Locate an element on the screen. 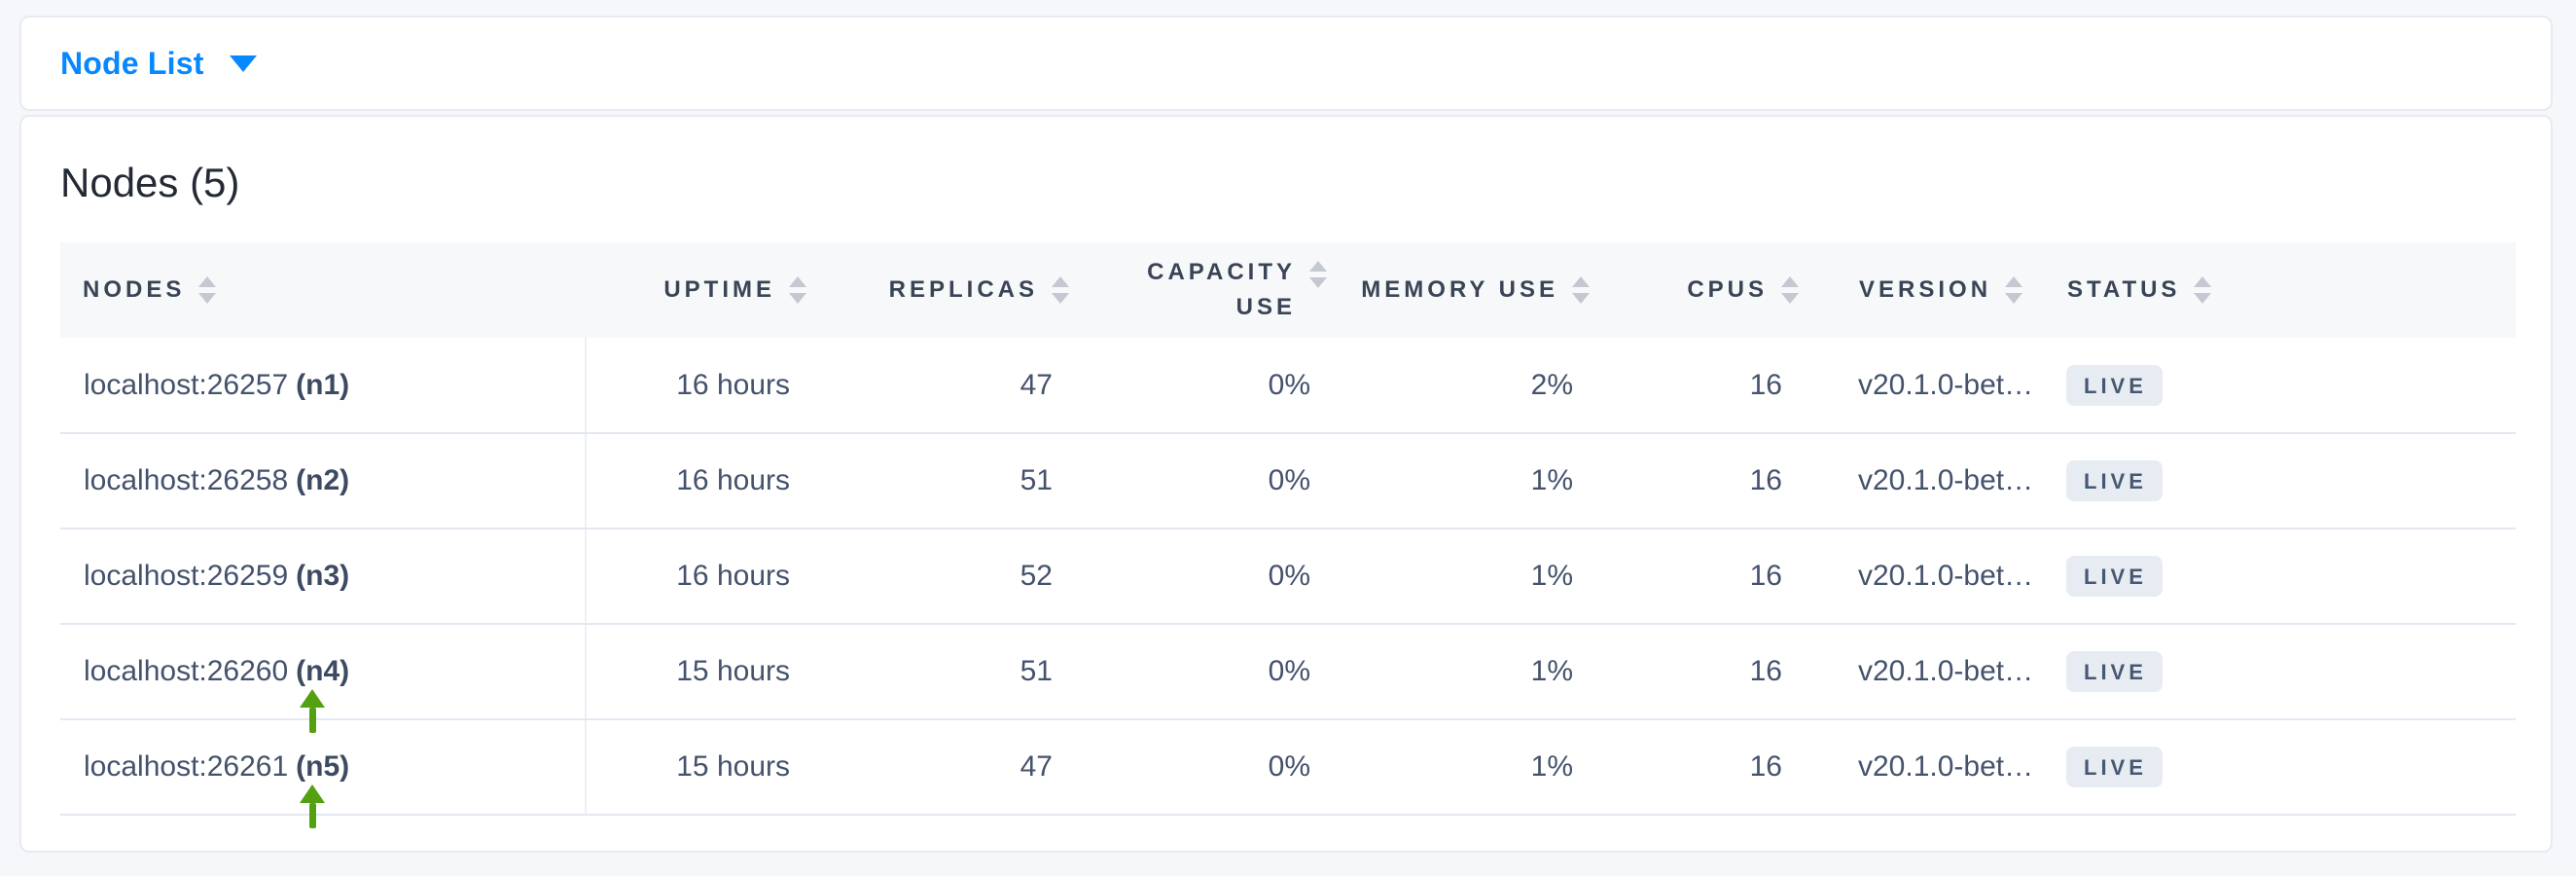 The image size is (2576, 876). cell-node-address: localhost:26258 (n2) is located at coordinates (323, 481).